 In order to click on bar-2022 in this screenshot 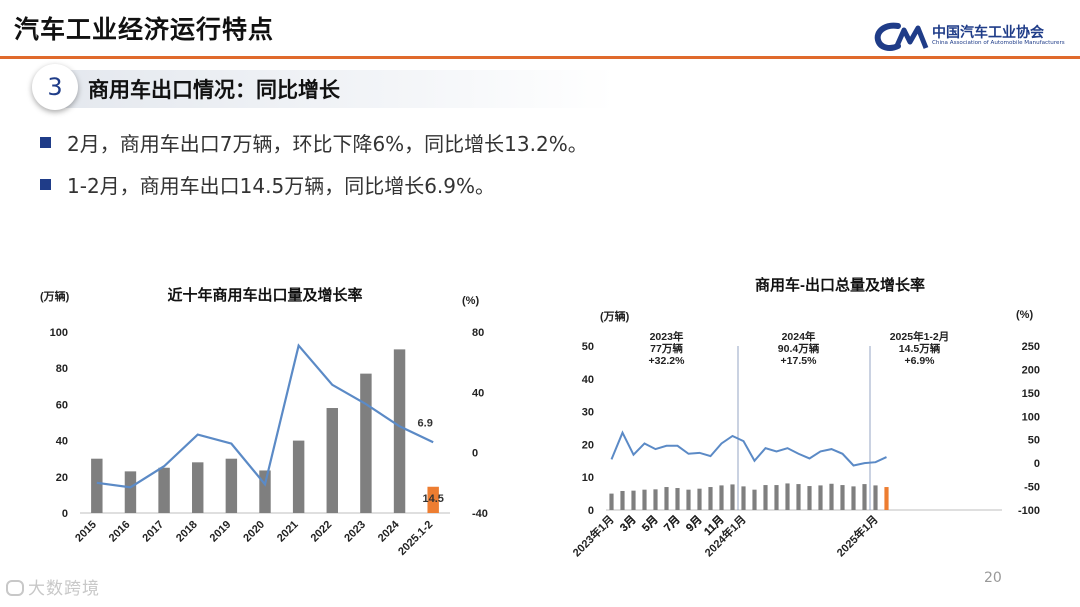, I will do `click(332, 460)`.